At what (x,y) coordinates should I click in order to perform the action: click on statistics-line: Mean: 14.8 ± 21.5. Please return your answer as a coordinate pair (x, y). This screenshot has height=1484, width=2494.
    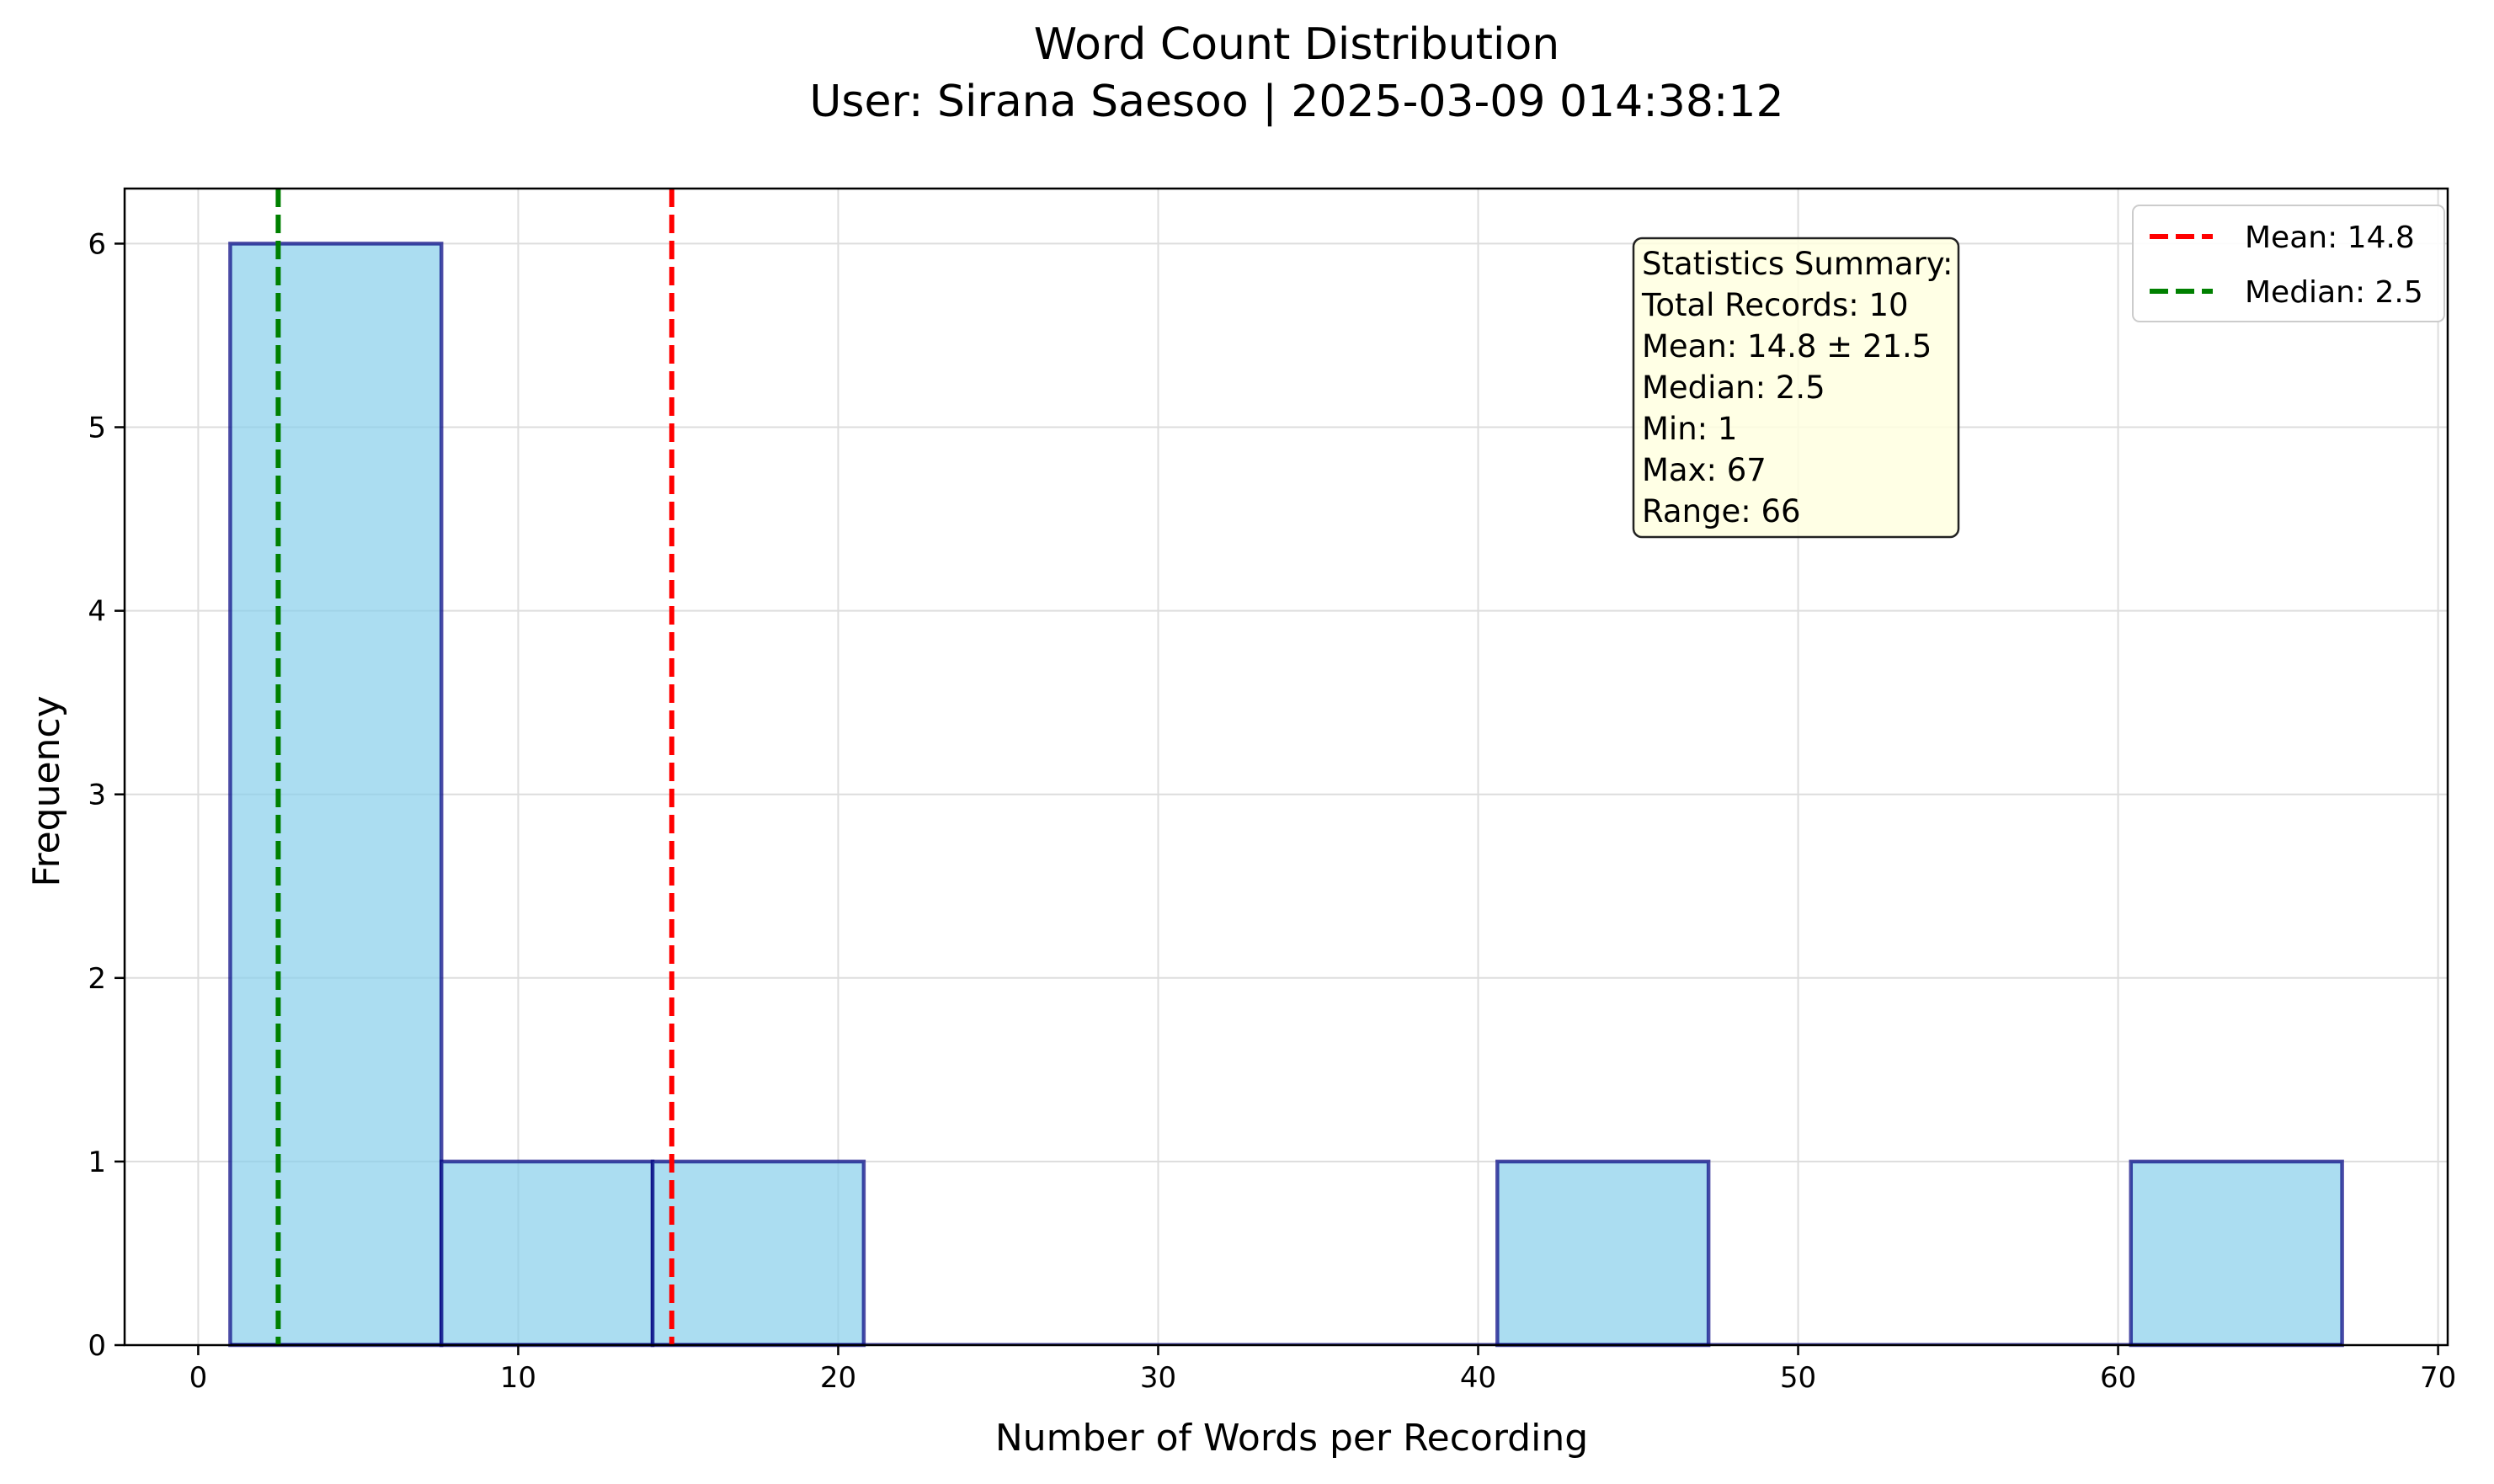
    Looking at the image, I should click on (1787, 346).